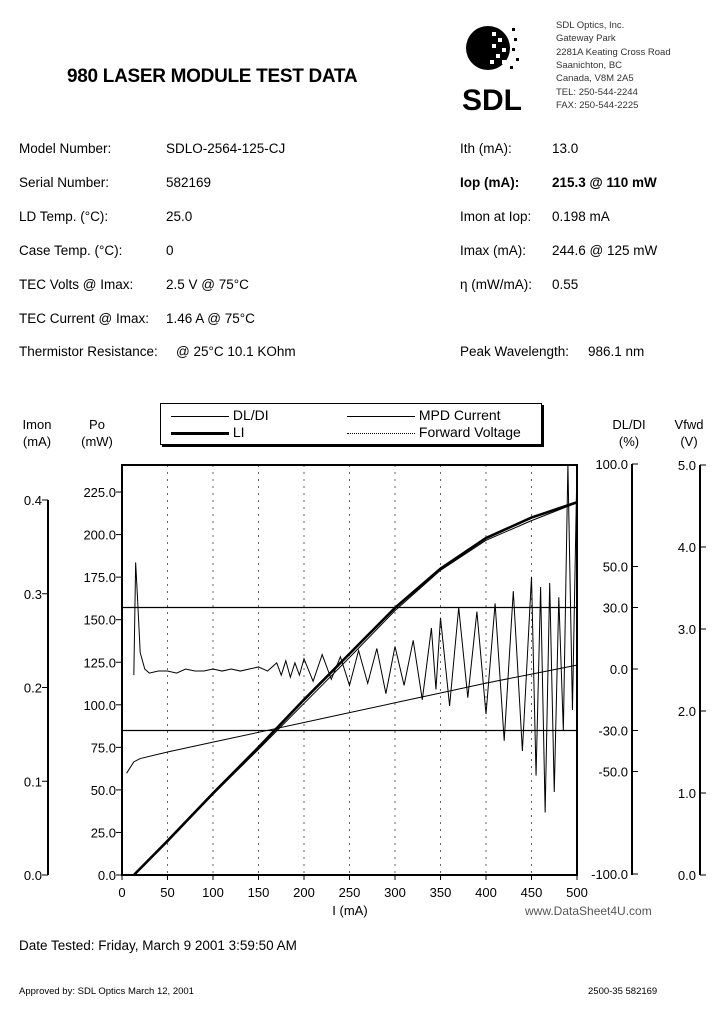  Describe the element at coordinates (97, 441) in the screenshot. I see `po-axis-label: (mW)` at that location.